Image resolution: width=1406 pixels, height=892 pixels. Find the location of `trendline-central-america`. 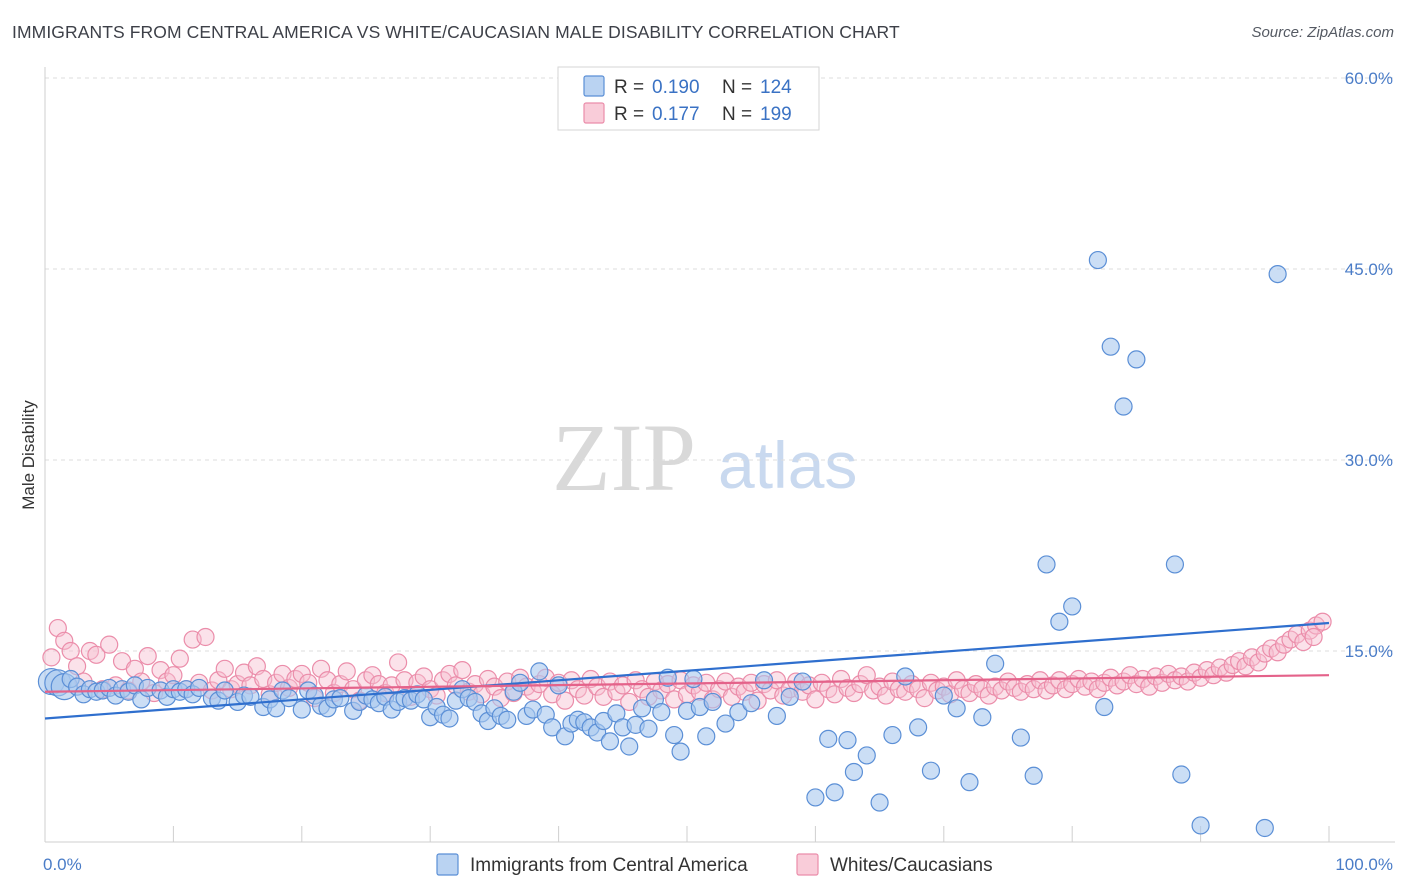

trendline-central-america is located at coordinates (687, 670).